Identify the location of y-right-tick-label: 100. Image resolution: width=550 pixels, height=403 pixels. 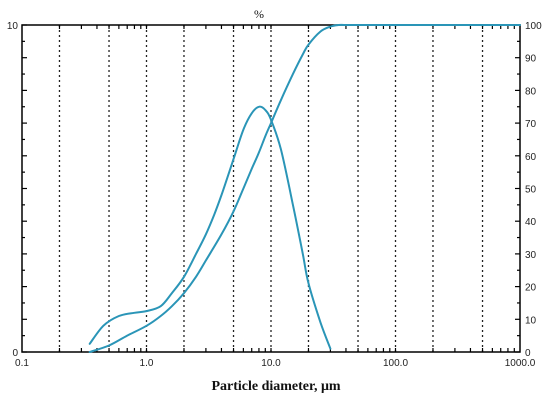
(533, 26).